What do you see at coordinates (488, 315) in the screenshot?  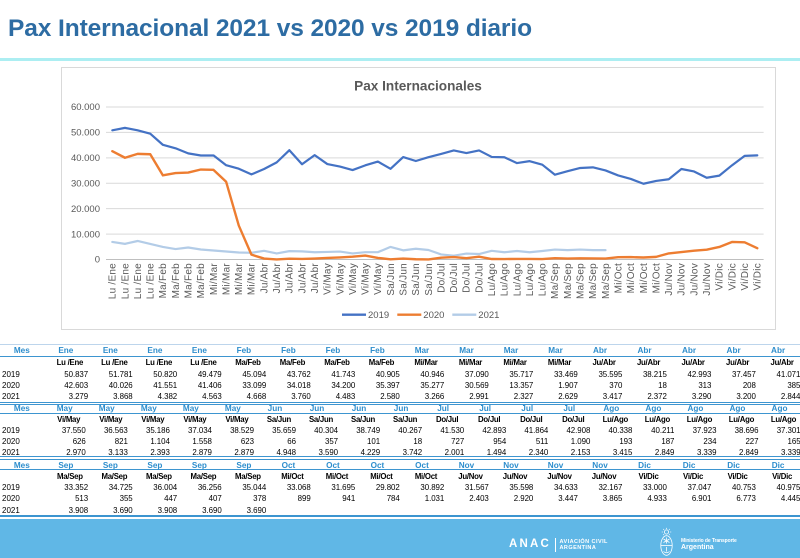 I see `svg-text: 2021` at bounding box center [488, 315].